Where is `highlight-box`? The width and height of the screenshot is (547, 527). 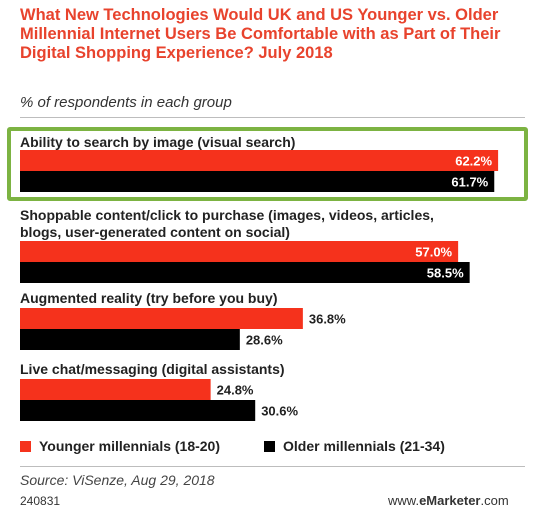
highlight-box is located at coordinates (267, 164).